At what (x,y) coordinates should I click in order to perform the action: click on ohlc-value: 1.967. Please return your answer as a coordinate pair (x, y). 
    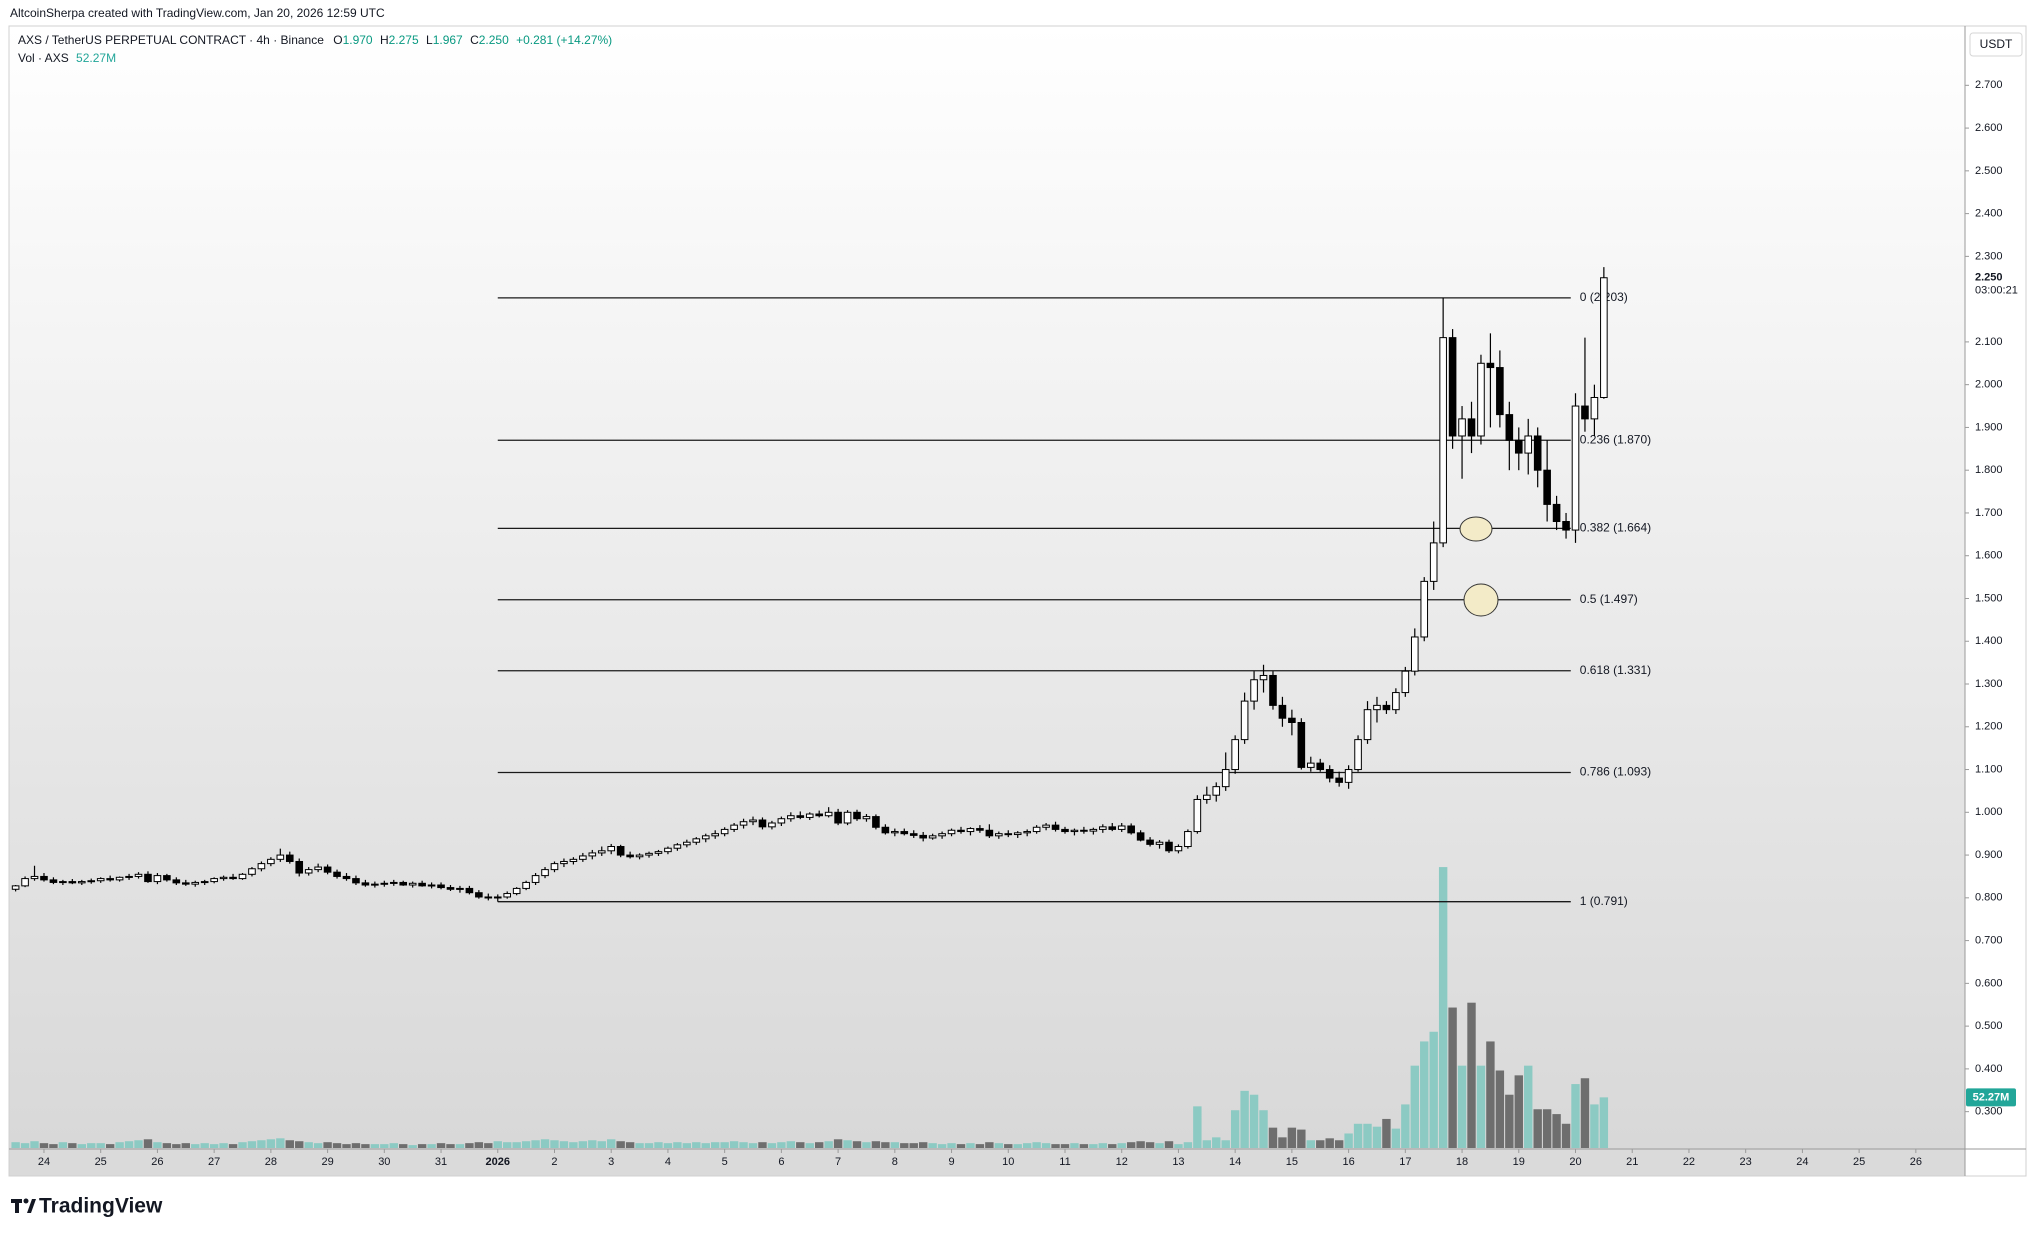
    Looking at the image, I should click on (448, 40).